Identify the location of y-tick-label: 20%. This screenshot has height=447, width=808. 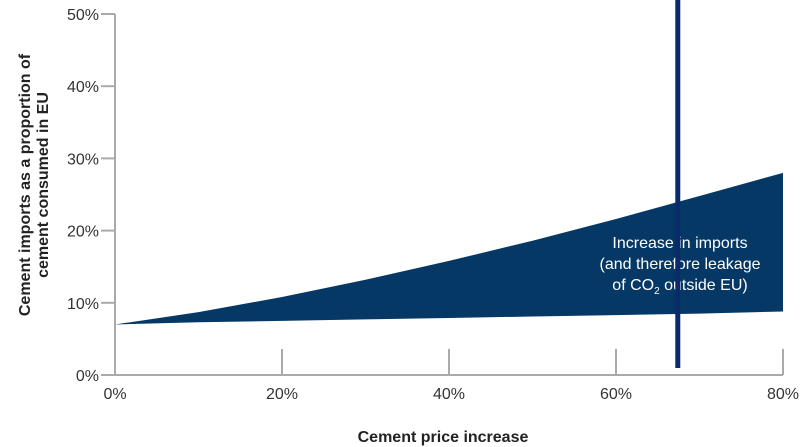
(83, 232).